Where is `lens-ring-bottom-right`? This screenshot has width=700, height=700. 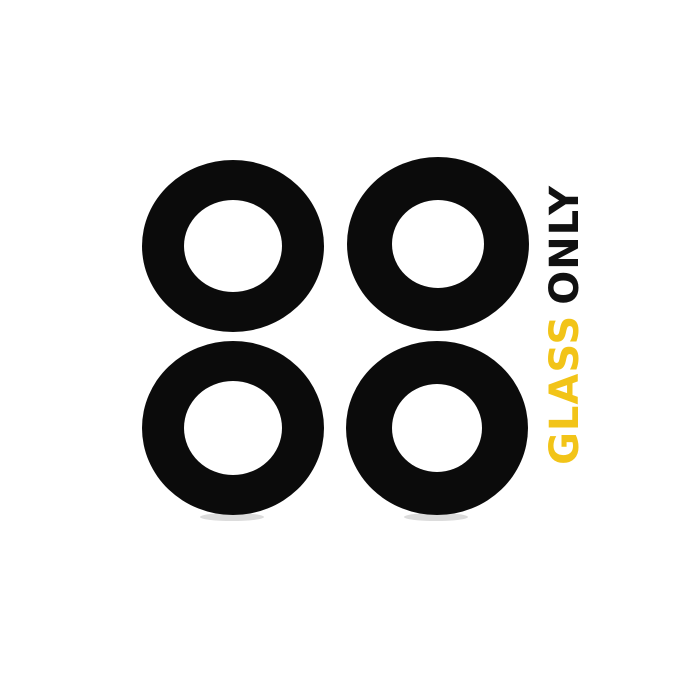
lens-ring-bottom-right is located at coordinates (437, 428).